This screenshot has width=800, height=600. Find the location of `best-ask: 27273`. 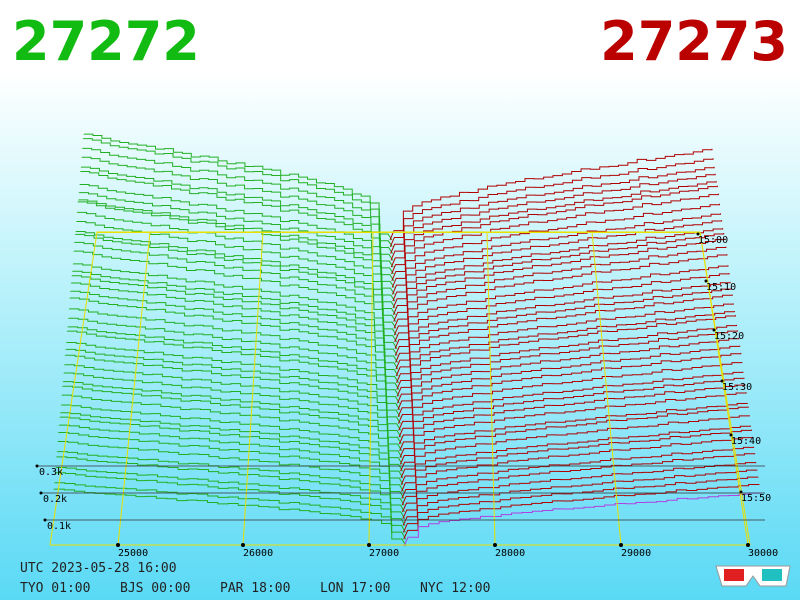

best-ask: 27273 is located at coordinates (694, 41).